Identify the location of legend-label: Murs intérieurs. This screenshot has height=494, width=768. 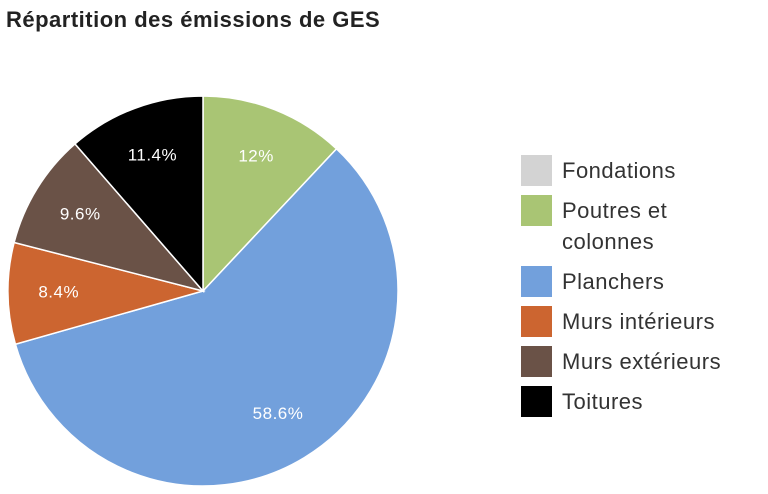
(638, 321).